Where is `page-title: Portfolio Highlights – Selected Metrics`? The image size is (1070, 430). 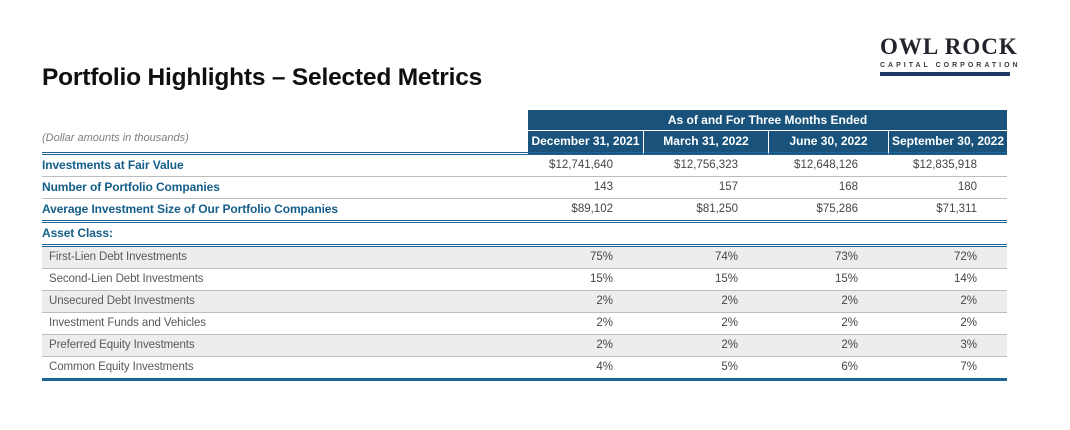 page-title: Portfolio Highlights – Selected Metrics is located at coordinates (262, 77).